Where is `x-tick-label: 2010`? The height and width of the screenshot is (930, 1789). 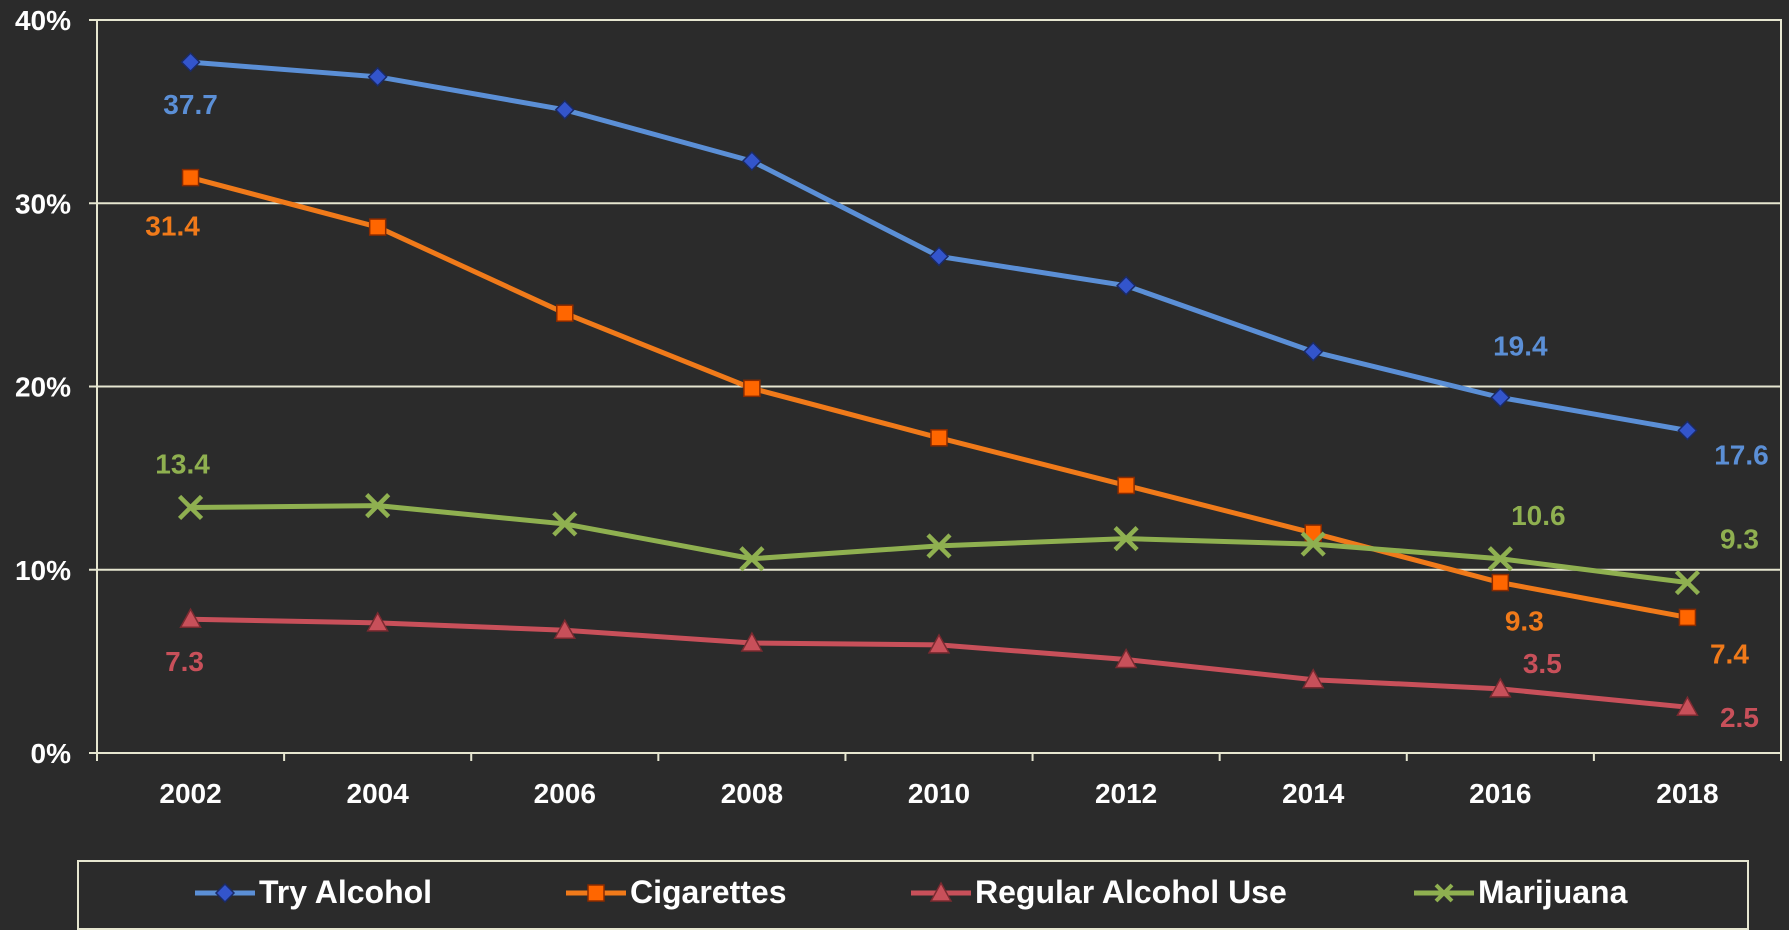 x-tick-label: 2010 is located at coordinates (939, 793).